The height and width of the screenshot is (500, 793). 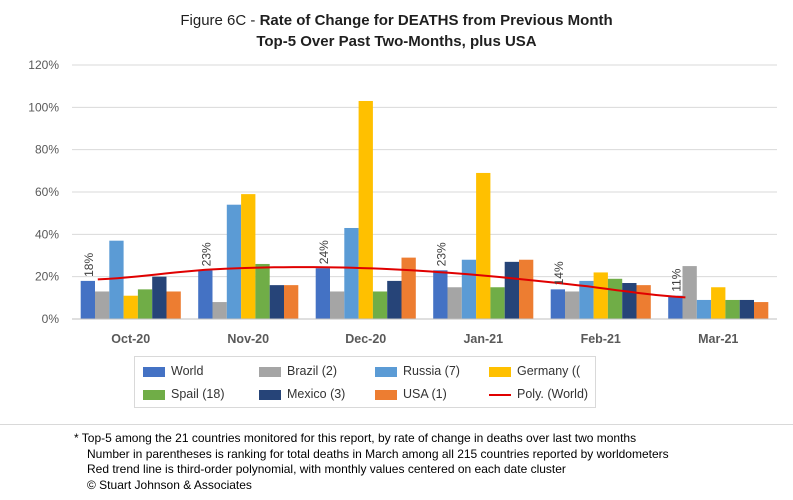 I want to click on legend-label: Germany ((, so click(x=549, y=371).